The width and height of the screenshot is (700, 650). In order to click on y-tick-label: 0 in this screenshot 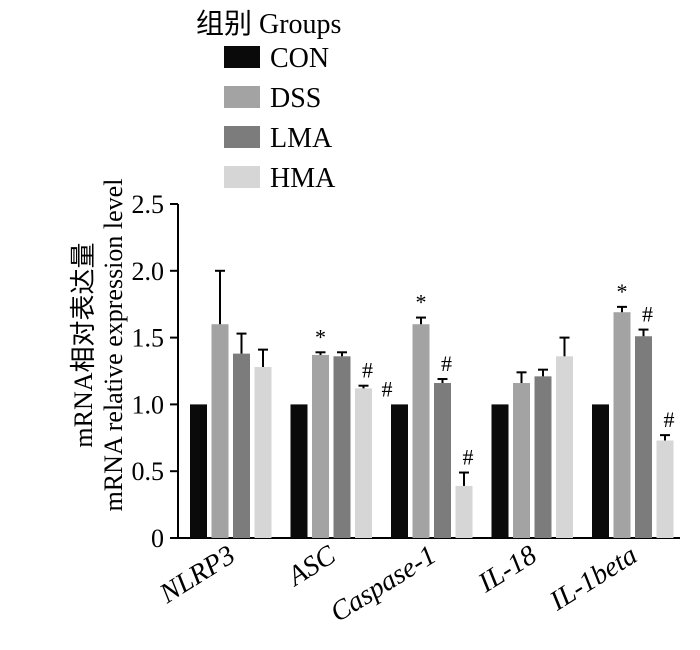, I will do `click(157, 538)`.